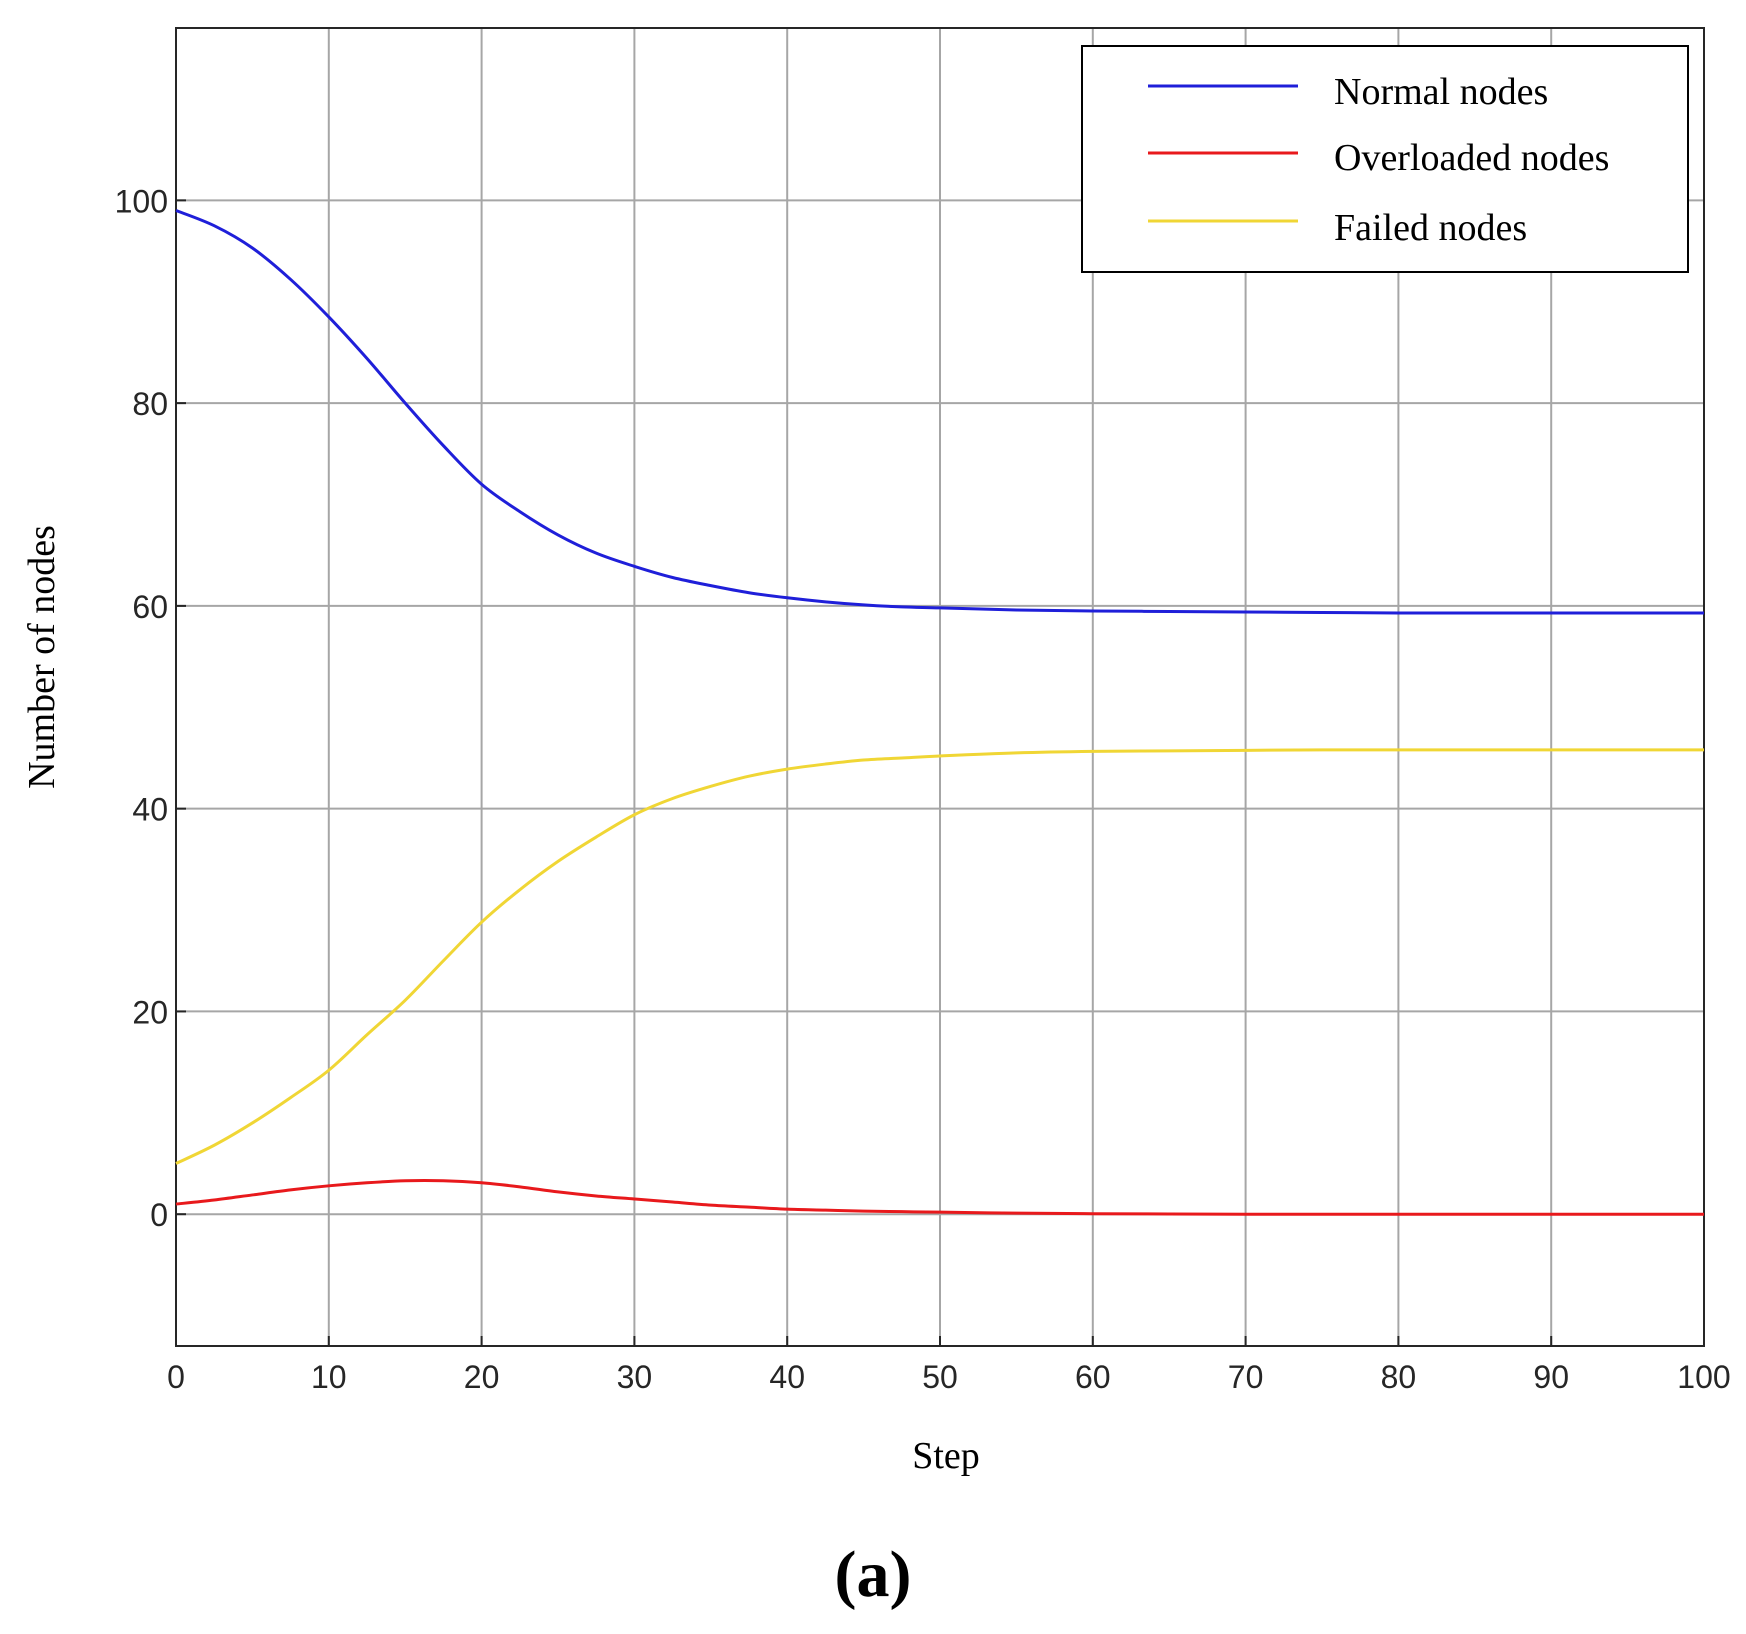 This screenshot has height=1634, width=1746. Describe the element at coordinates (873, 1574) in the screenshot. I see `figure-caption: (a)` at that location.